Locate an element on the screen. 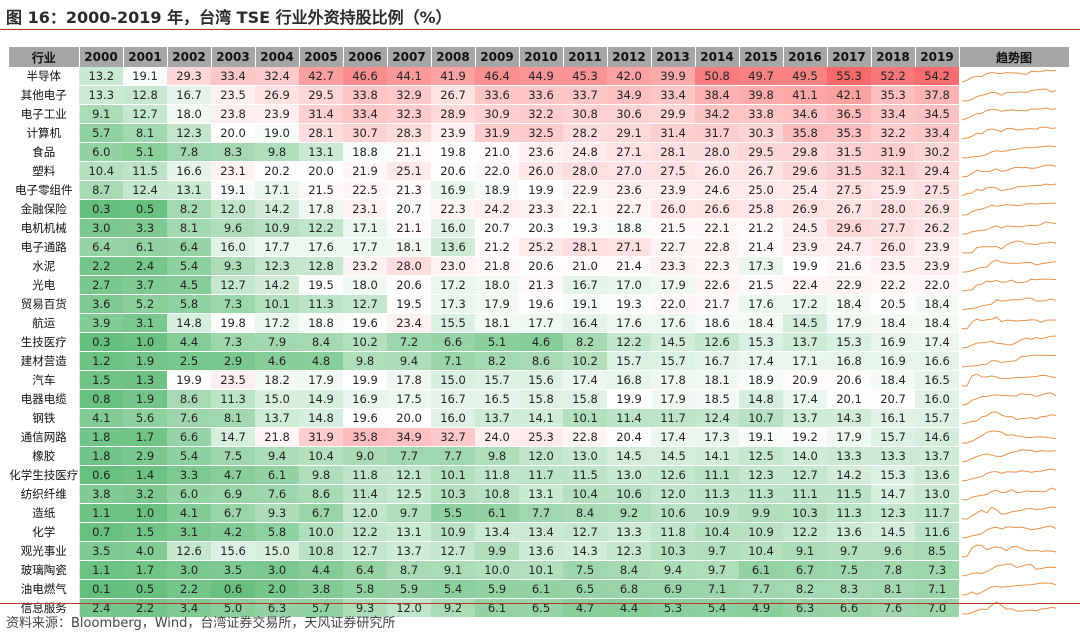 The image size is (1080, 635). heatmap-cell: 19.9 is located at coordinates (629, 399).